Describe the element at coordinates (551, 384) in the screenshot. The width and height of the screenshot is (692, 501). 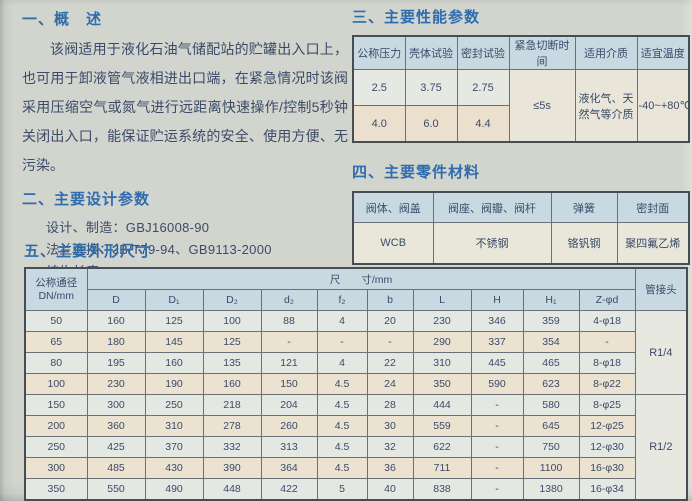
I see `cell: 623` at that location.